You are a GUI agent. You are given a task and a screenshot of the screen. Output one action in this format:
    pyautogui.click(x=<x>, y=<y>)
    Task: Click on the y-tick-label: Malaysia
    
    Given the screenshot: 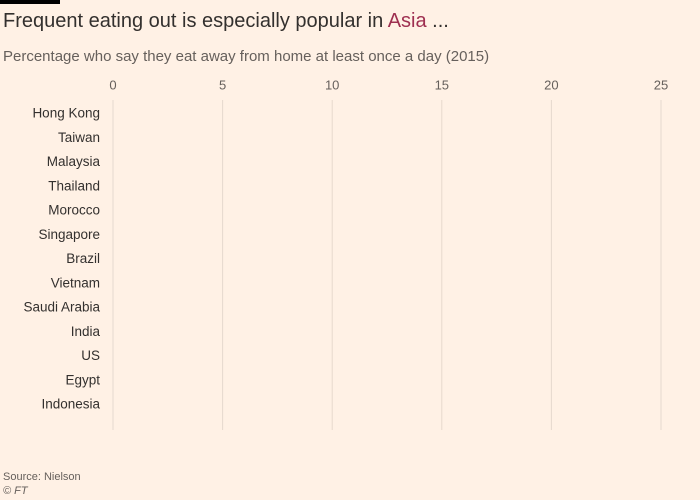 What is the action you would take?
    pyautogui.click(x=74, y=161)
    